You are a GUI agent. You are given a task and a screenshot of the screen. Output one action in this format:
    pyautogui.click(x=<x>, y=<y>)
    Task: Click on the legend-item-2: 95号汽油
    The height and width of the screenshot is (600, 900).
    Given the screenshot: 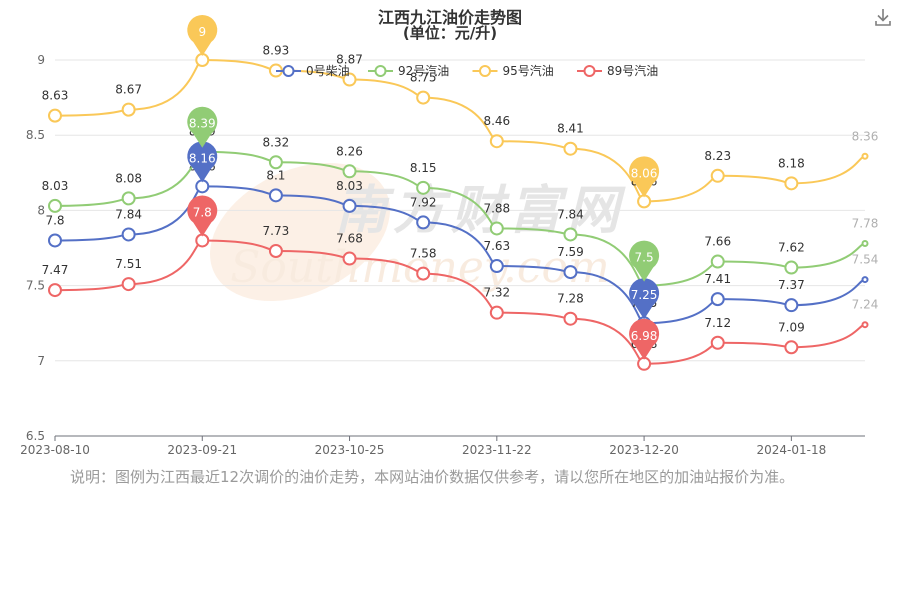 What is the action you would take?
    pyautogui.click(x=513, y=70)
    